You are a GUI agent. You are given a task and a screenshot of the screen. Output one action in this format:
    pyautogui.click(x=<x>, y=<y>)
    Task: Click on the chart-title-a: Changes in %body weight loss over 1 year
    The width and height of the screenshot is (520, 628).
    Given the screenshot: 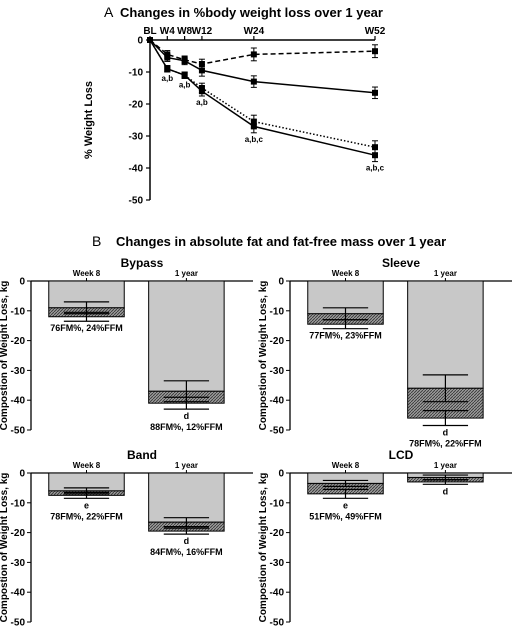 What is the action you would take?
    pyautogui.click(x=251, y=12)
    